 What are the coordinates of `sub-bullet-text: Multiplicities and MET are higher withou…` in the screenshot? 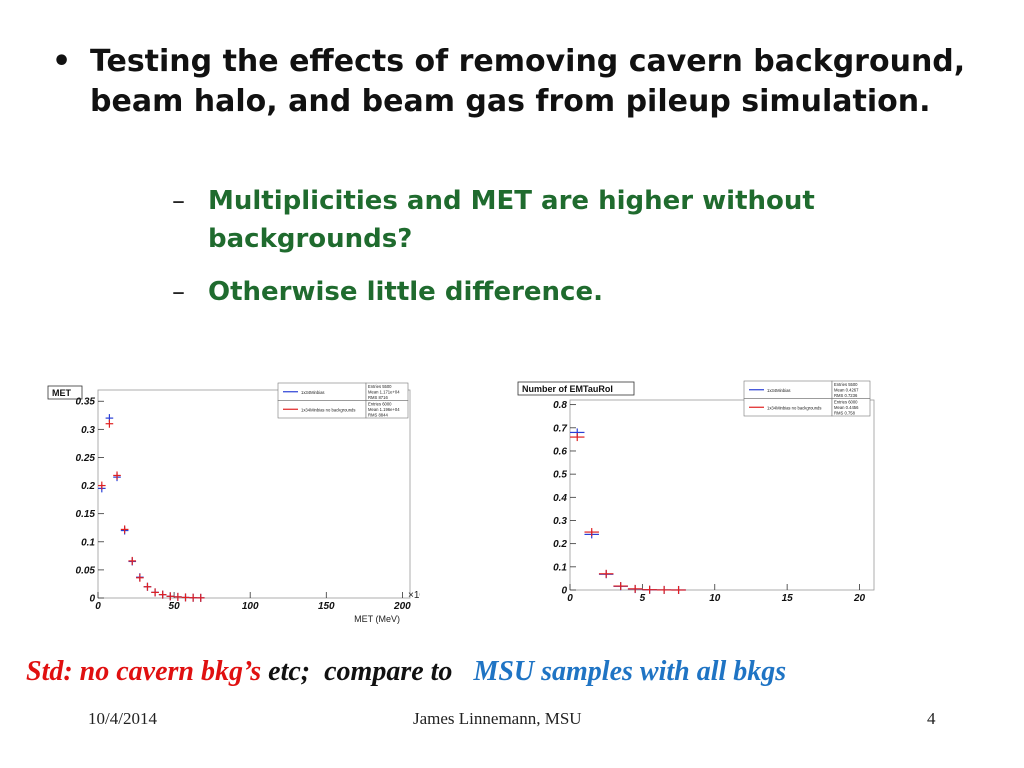 It's located at (511, 220).